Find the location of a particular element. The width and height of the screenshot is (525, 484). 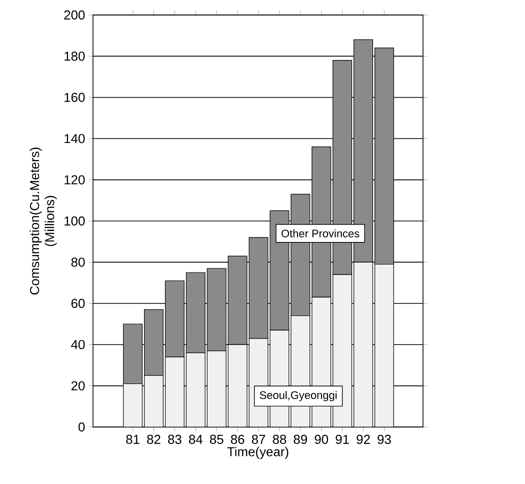

x-tick-label: 86 is located at coordinates (237, 439).